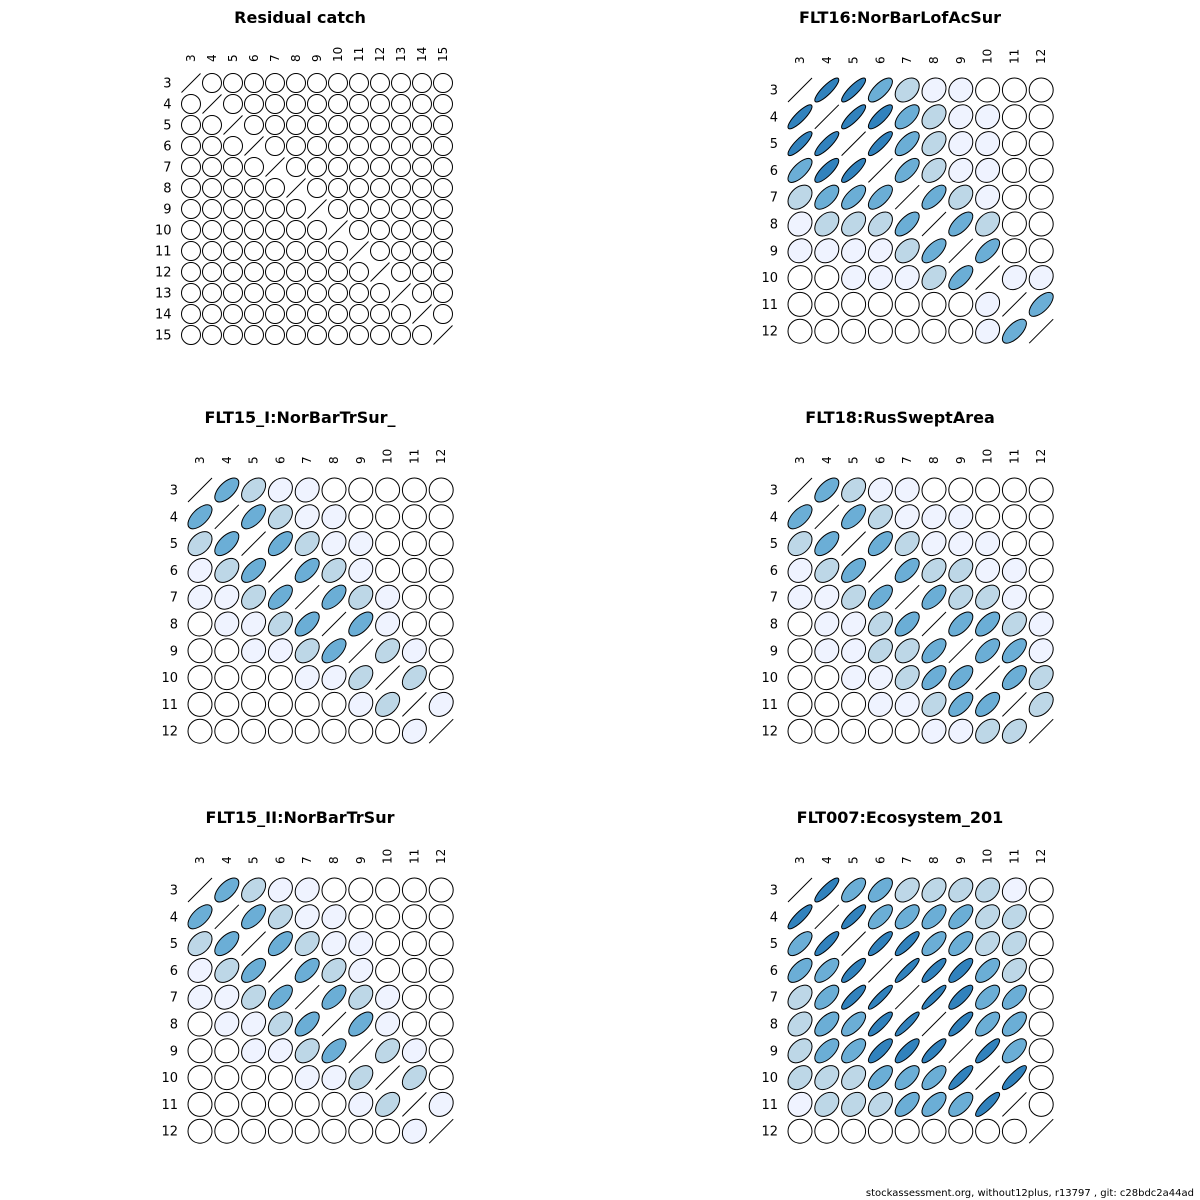  Describe the element at coordinates (174, 917) in the screenshot. I see `row-label: 4` at that location.